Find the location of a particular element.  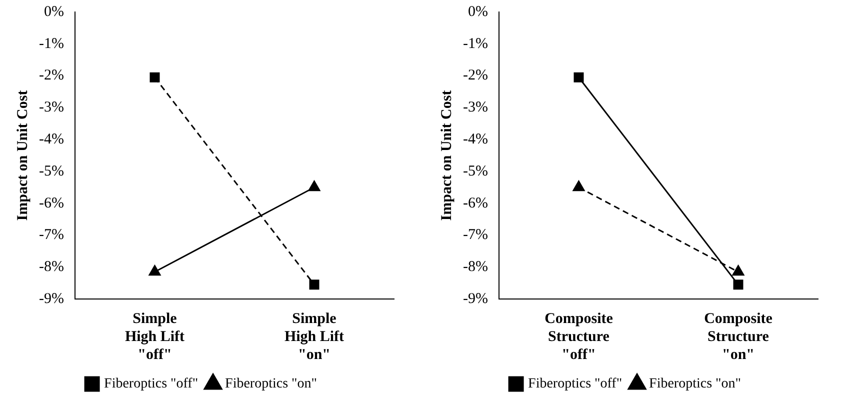

x-tick-label: Simple High Lift "on" is located at coordinates (314, 336).